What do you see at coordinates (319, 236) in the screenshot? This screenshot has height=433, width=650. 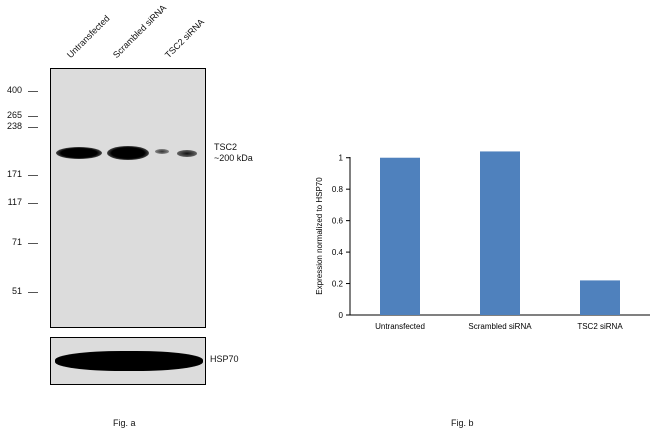 I see `y-axis-label: Expression normalized to HSP70` at bounding box center [319, 236].